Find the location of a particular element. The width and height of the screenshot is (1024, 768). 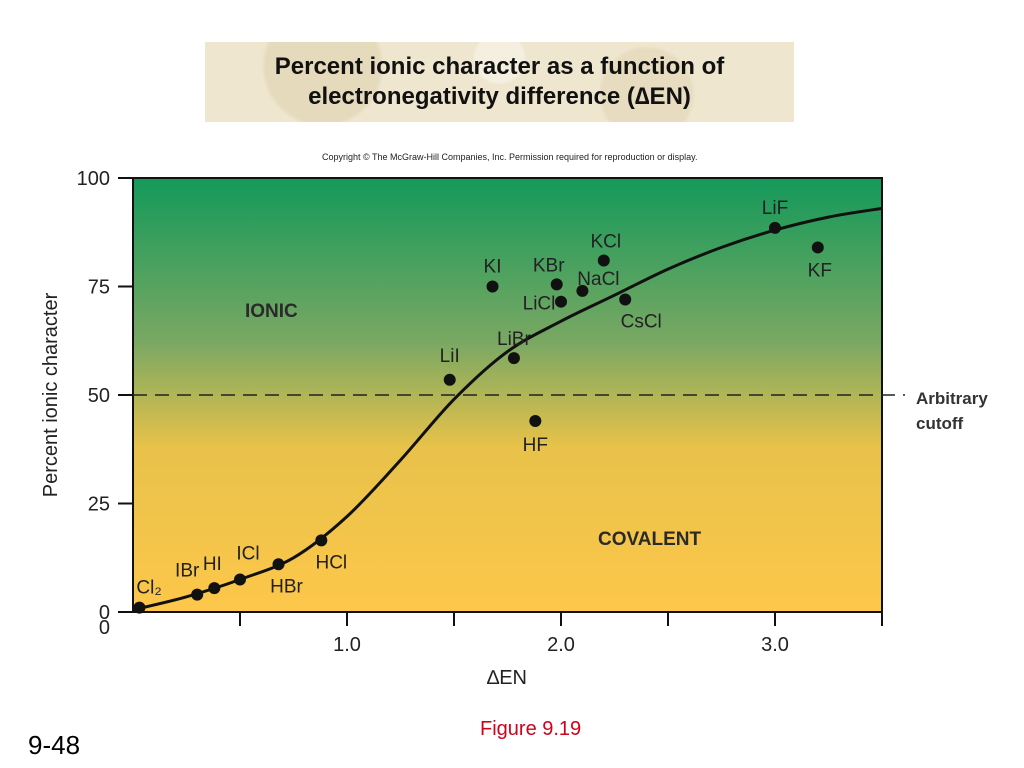

slide-number: 9-48 is located at coordinates (54, 745).